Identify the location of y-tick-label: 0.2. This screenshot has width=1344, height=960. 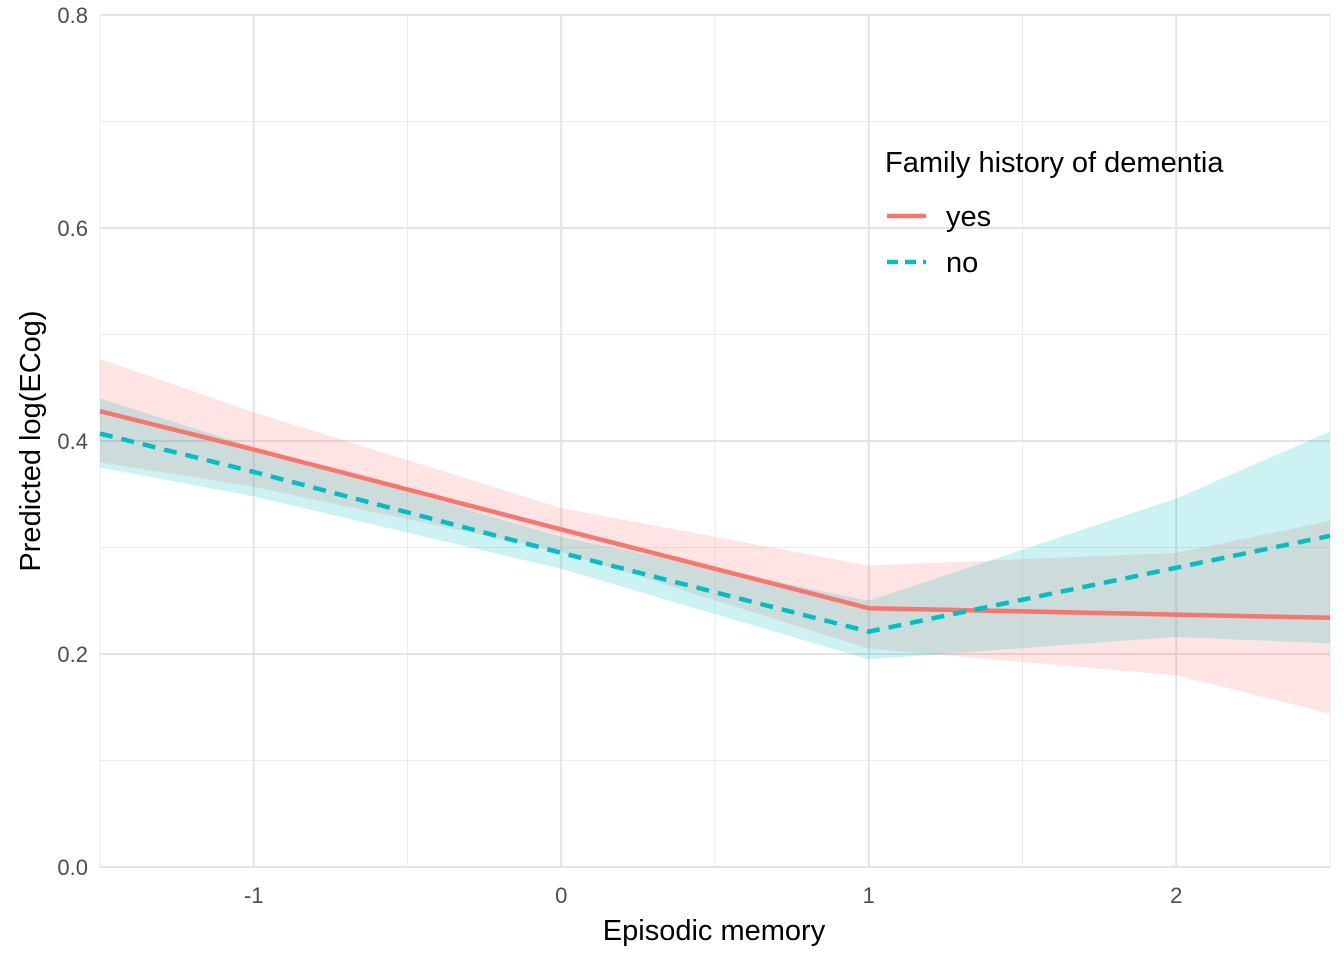
(72, 654).